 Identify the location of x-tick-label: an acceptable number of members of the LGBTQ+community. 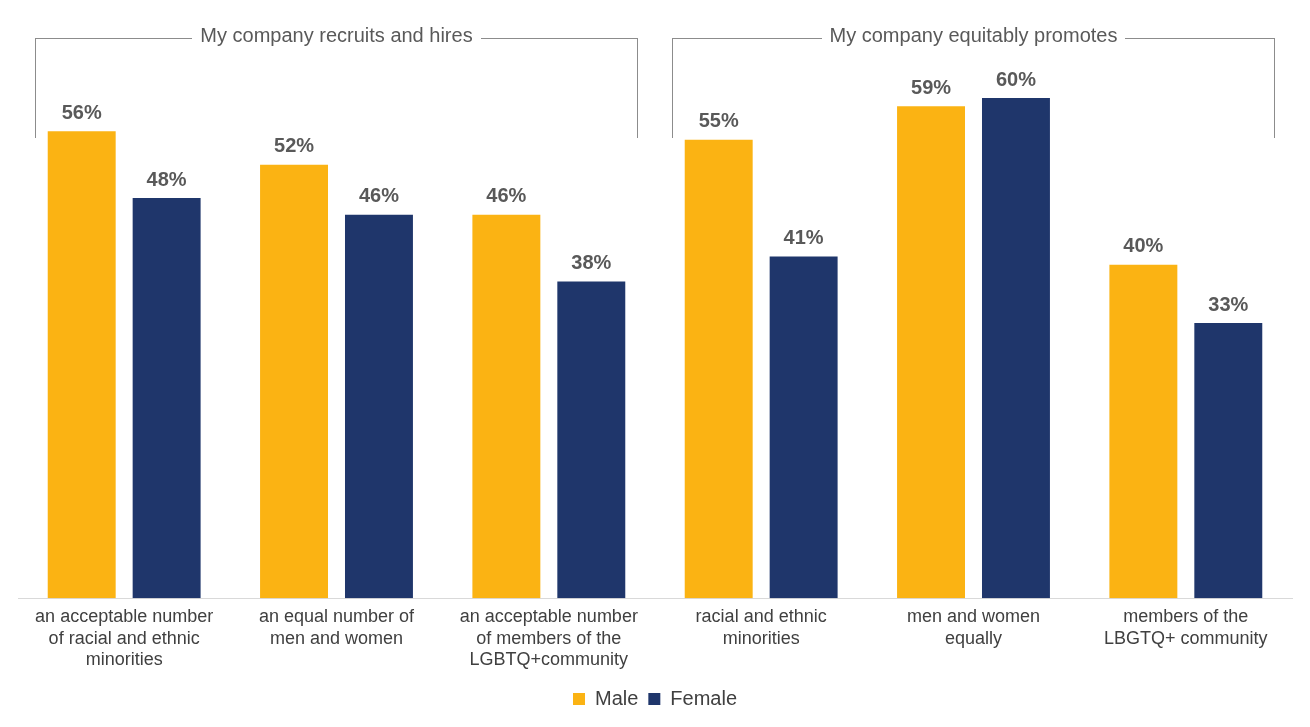
(548, 637).